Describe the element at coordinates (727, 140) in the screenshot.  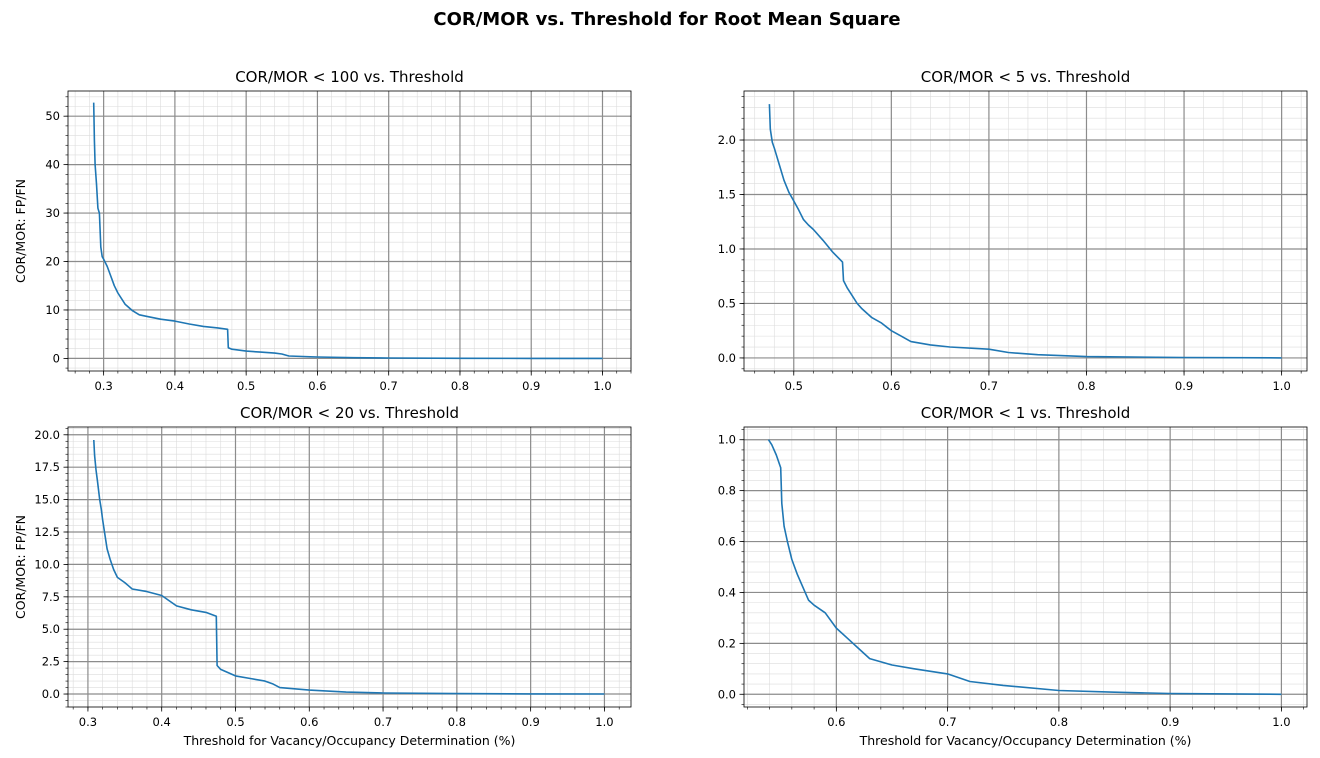
I see `y-tick-label: 2.0` at that location.